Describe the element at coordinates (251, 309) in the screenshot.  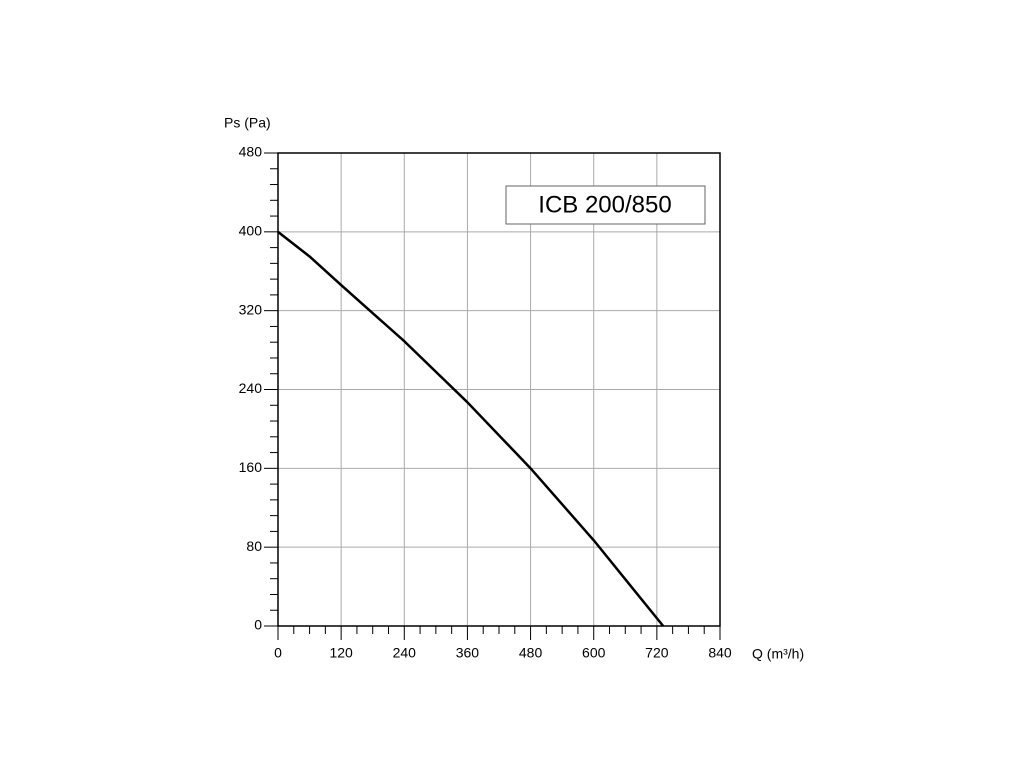
I see `y-tick-label: 320` at that location.